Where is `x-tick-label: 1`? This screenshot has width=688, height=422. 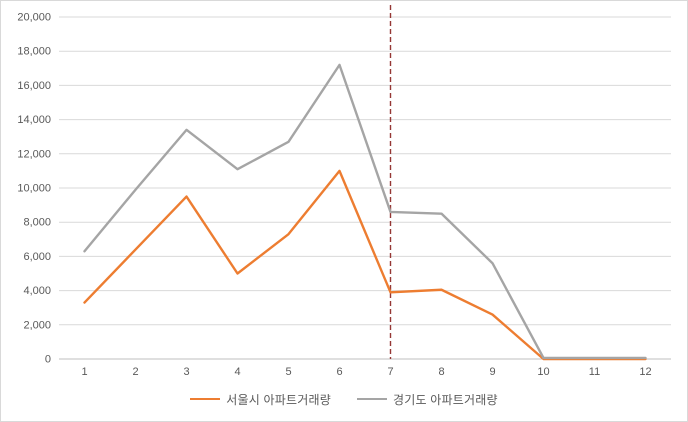 x-tick-label: 1 is located at coordinates (84, 372).